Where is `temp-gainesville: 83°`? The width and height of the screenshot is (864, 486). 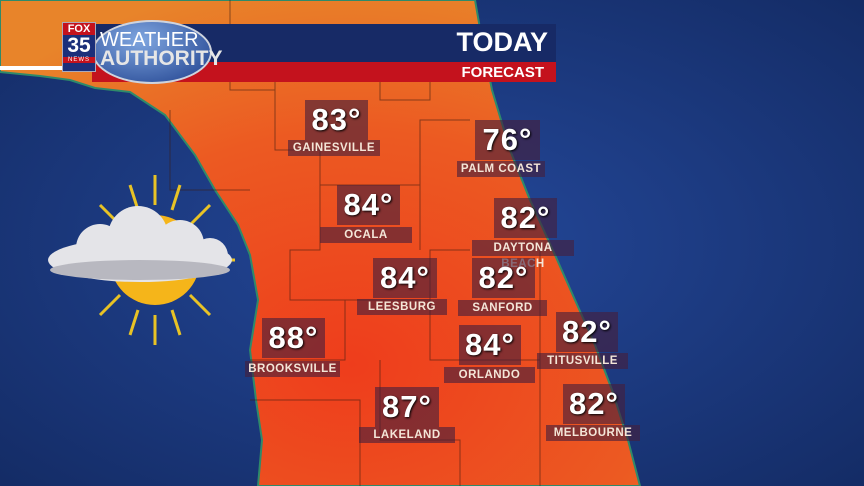
temp-gainesville: 83° is located at coordinates (336, 120).